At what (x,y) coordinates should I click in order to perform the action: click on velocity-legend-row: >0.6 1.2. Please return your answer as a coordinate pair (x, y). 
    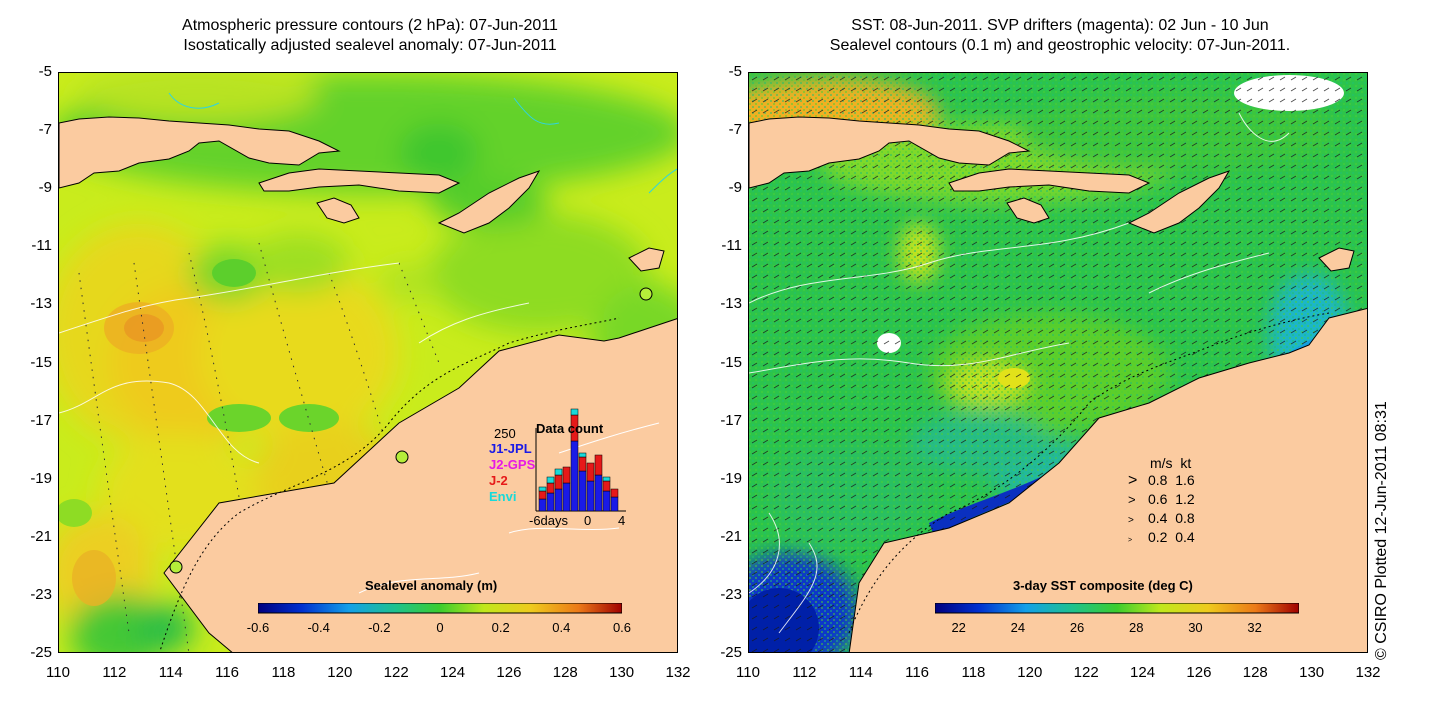
    Looking at the image, I should click on (1161, 499).